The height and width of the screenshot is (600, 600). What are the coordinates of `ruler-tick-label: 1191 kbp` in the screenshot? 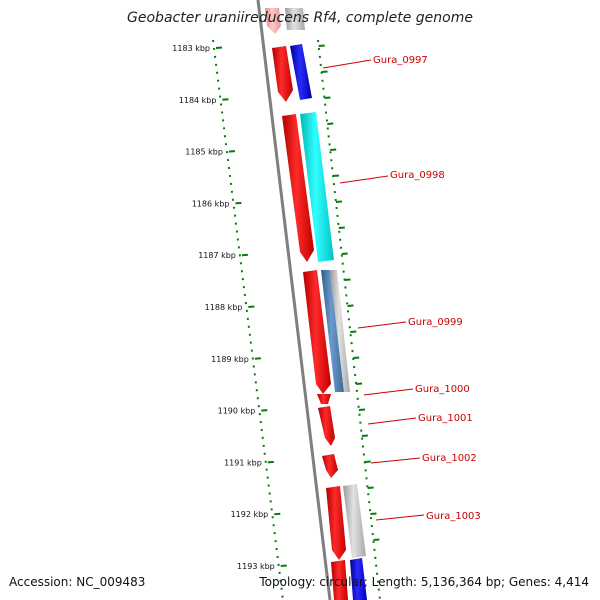 It's located at (243, 462).